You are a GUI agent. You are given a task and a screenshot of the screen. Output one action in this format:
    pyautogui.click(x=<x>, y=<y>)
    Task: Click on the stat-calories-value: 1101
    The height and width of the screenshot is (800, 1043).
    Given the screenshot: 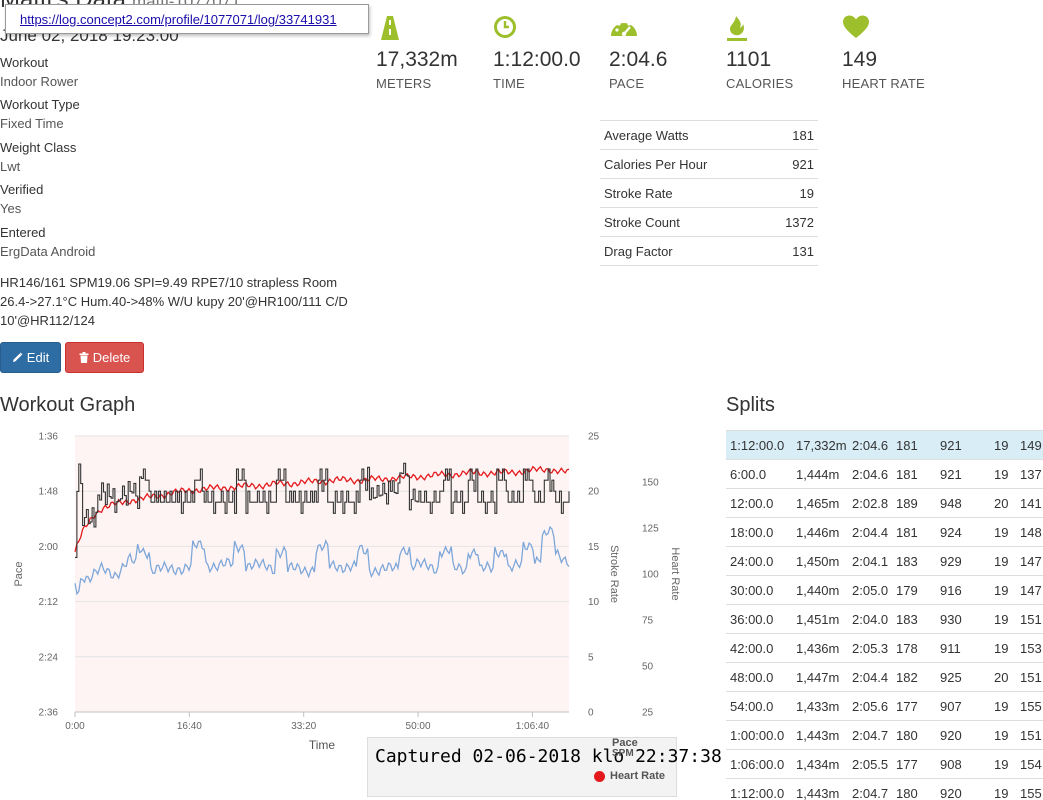 What is the action you would take?
    pyautogui.click(x=749, y=59)
    